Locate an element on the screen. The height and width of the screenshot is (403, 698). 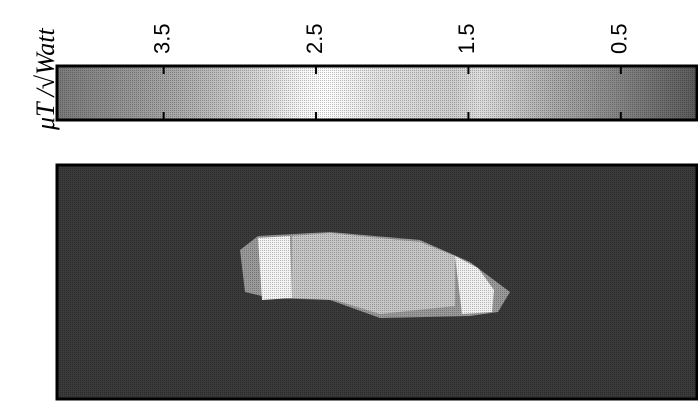
tick-label: 2.5 is located at coordinates (314, 38).